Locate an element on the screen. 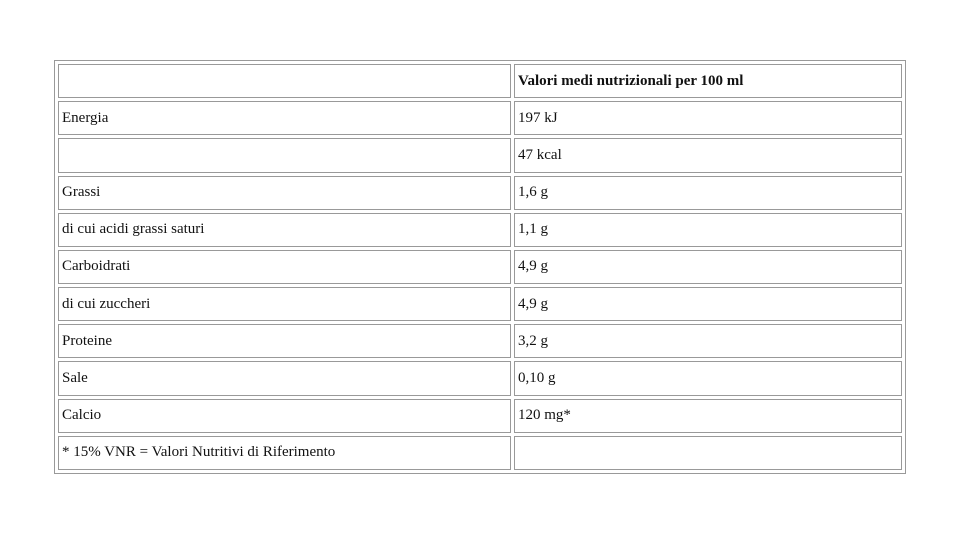 The image size is (960, 540). nutrient-label: Proteine is located at coordinates (284, 341).